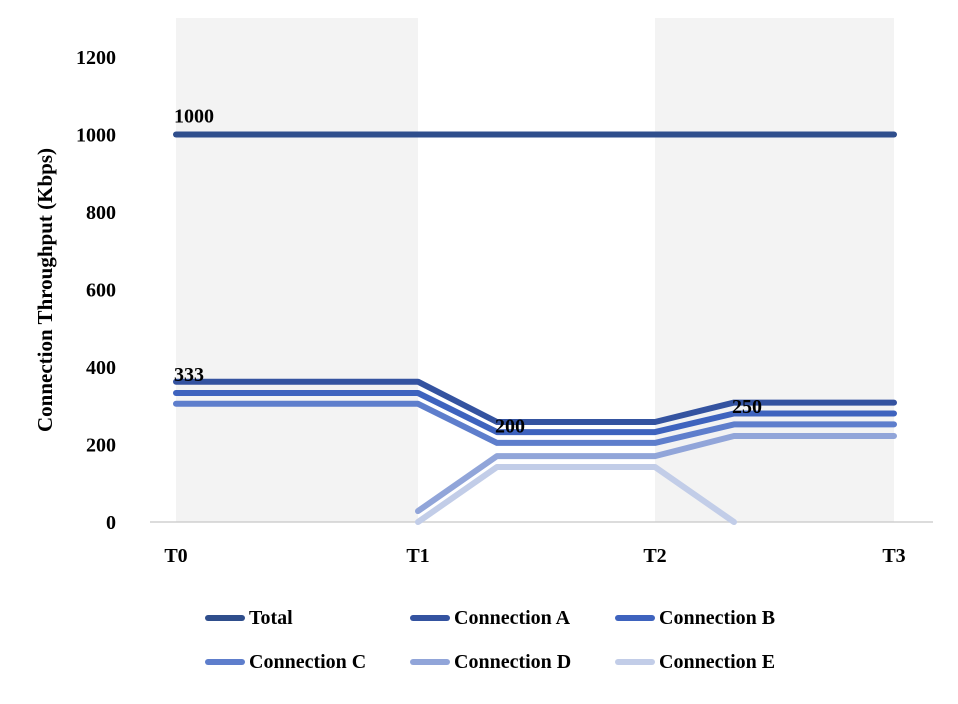 This screenshot has height=704, width=958. I want to click on data-label: 333, so click(189, 375).